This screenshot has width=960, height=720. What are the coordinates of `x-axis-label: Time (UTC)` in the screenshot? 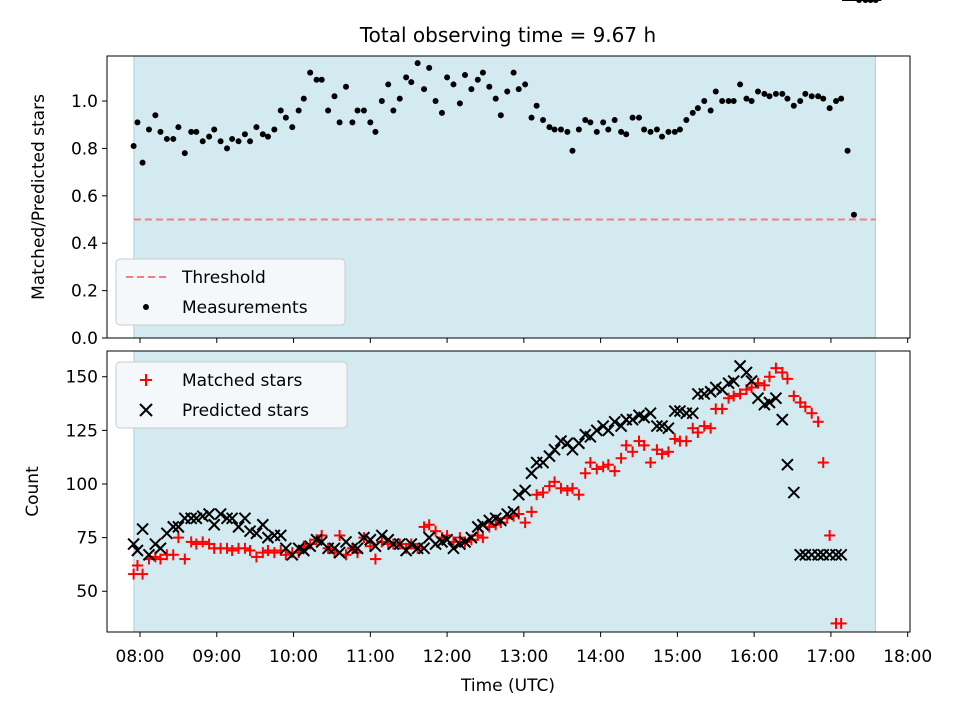 It's located at (507, 686).